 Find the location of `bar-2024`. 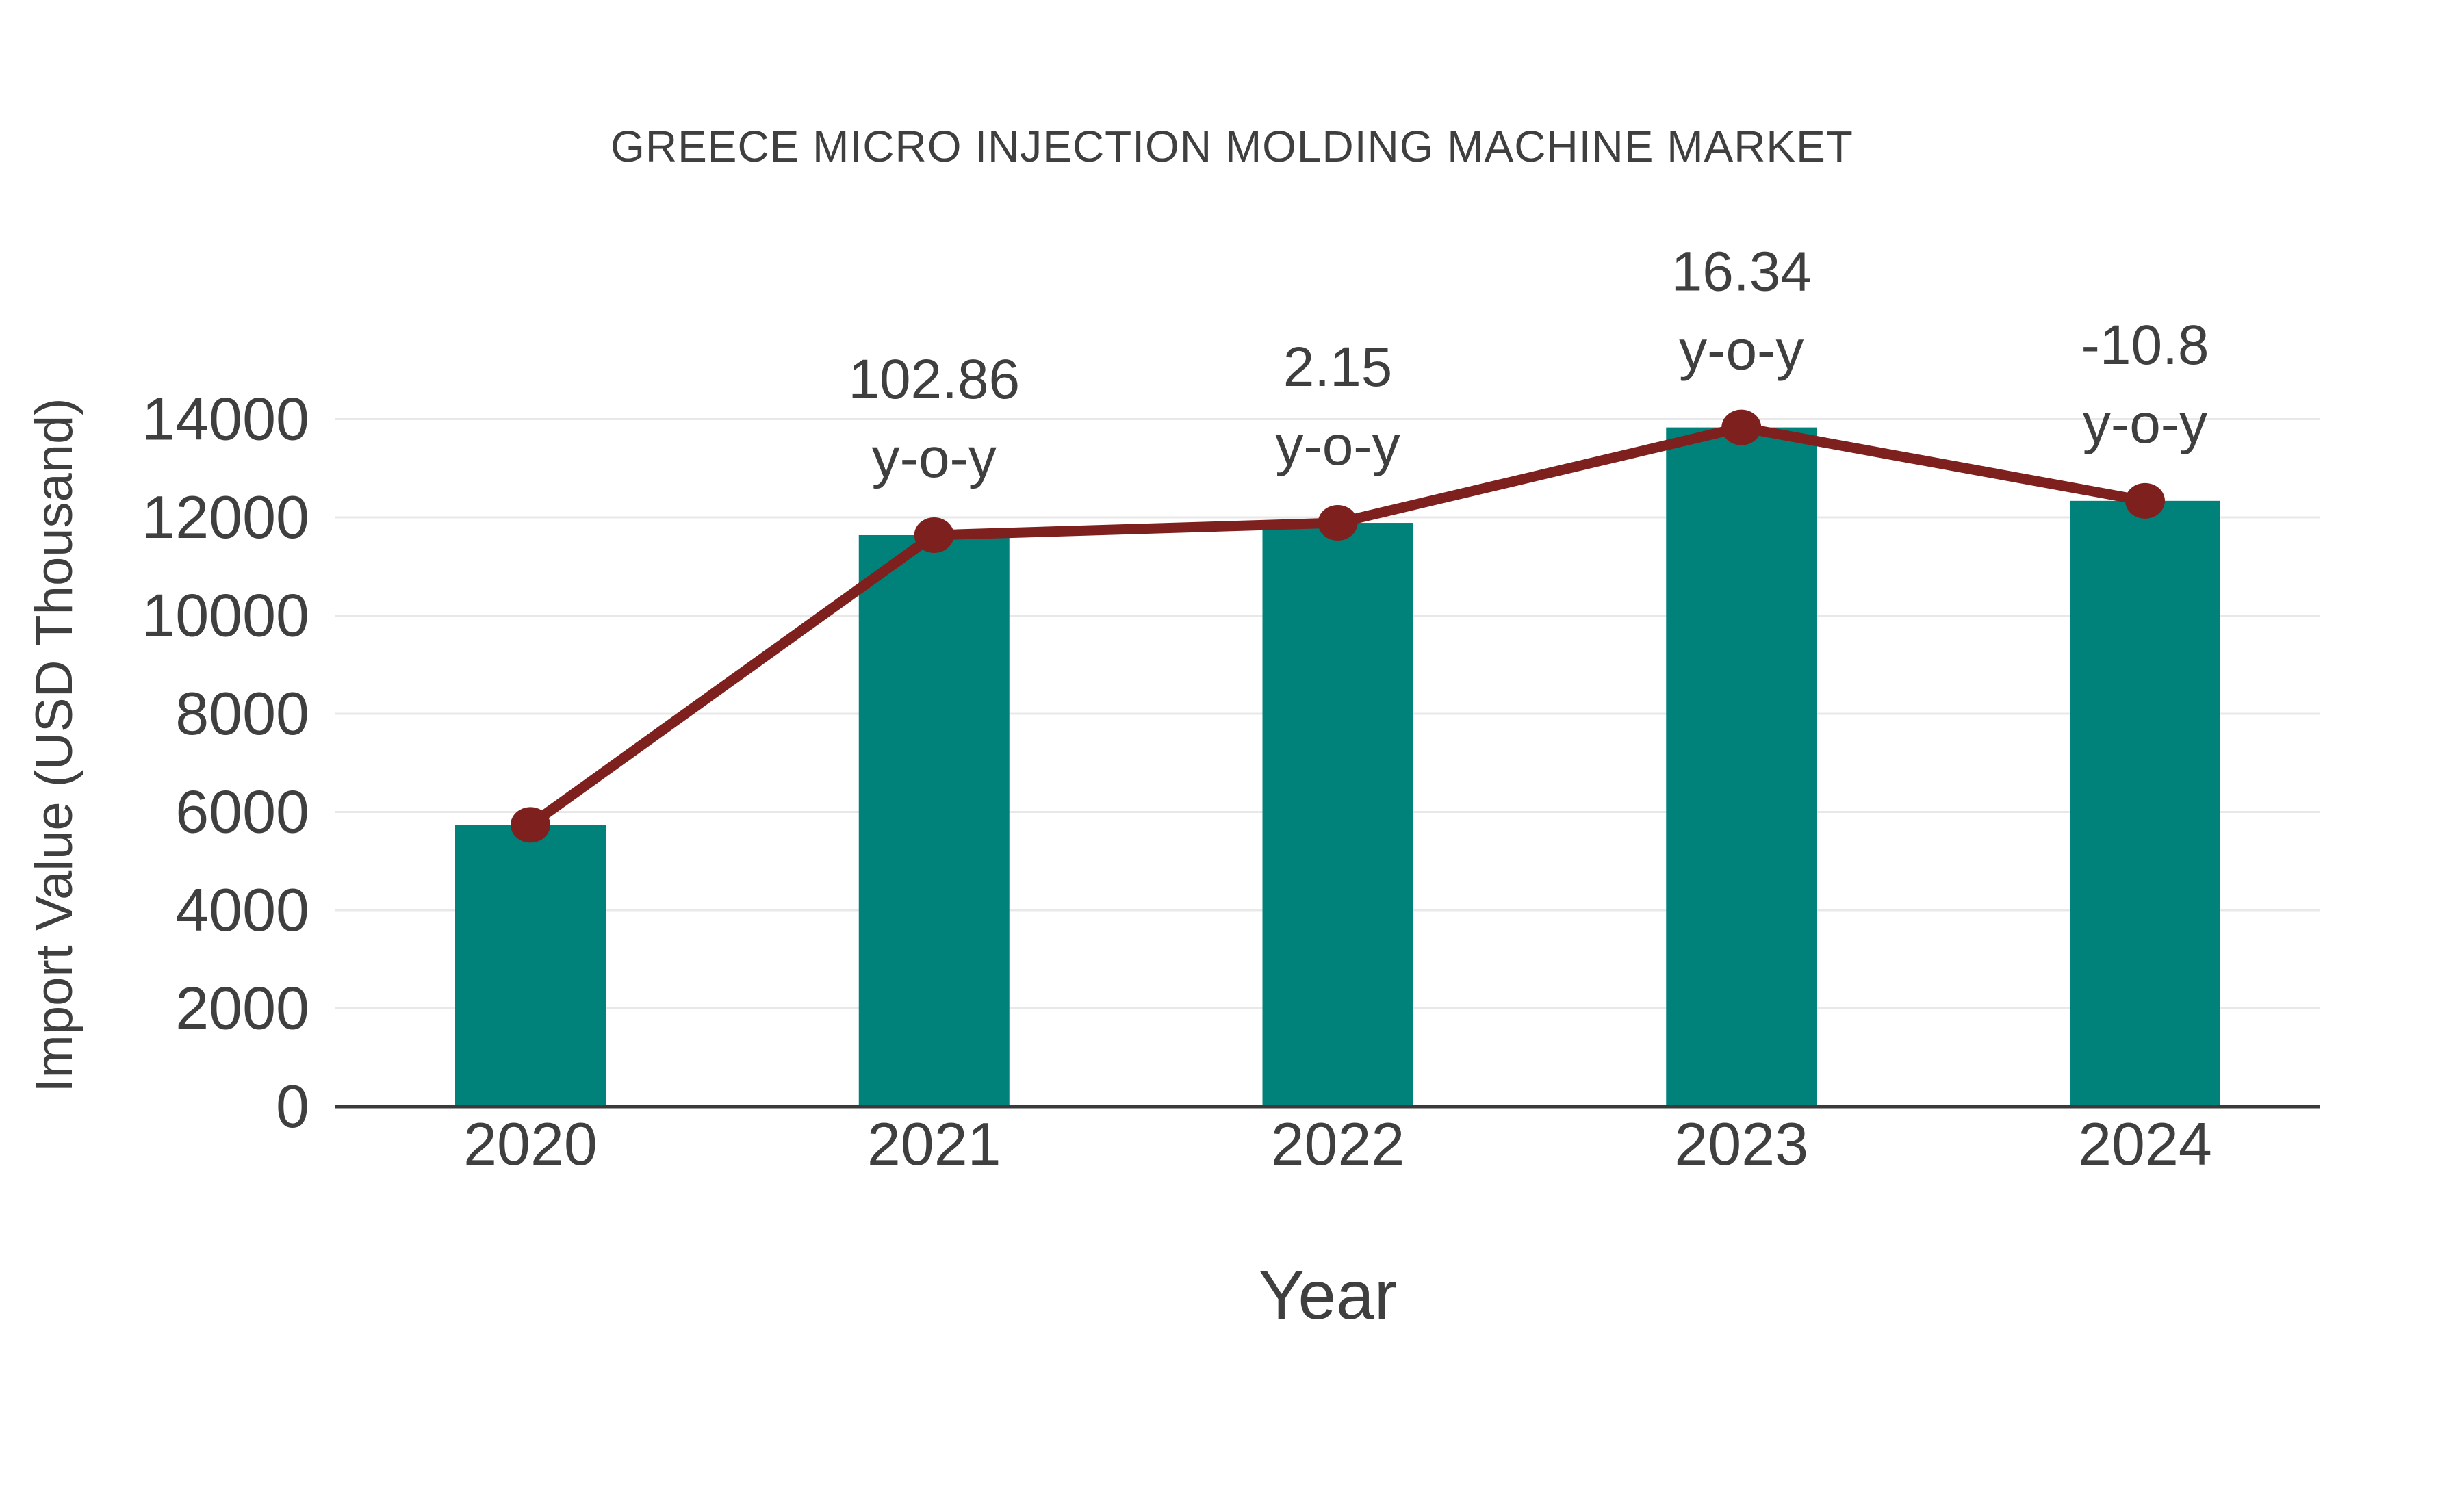

bar-2024 is located at coordinates (2145, 803).